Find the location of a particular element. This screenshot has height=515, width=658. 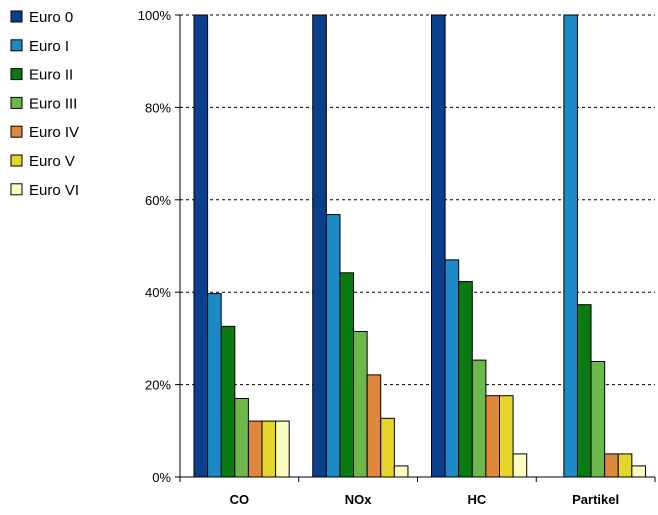

bar-euro-v-partikel is located at coordinates (625, 465).